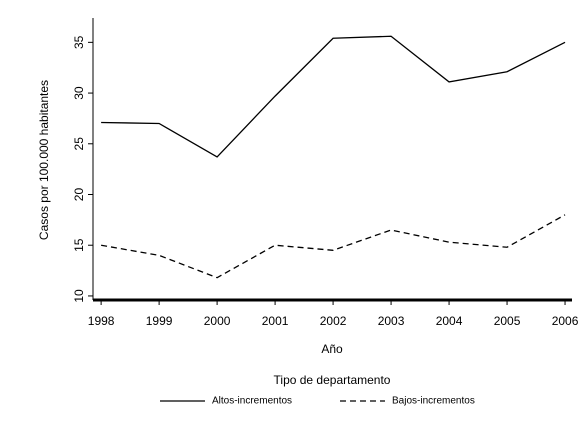 Image resolution: width=586 pixels, height=434 pixels. What do you see at coordinates (333, 321) in the screenshot?
I see `x-tick-label: 2002` at bounding box center [333, 321].